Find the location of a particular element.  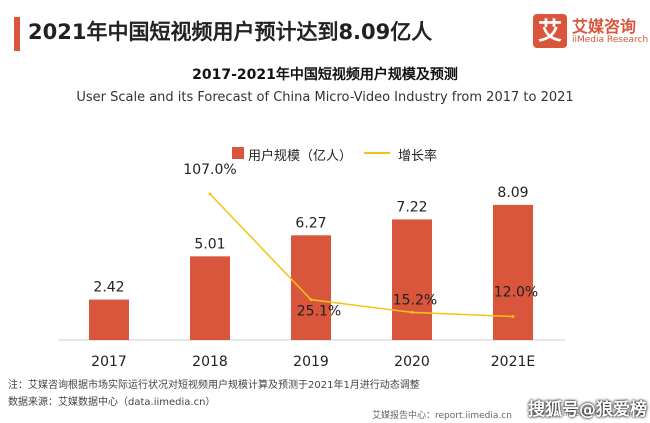

x-tick-label-2017: 2017 is located at coordinates (109, 362).